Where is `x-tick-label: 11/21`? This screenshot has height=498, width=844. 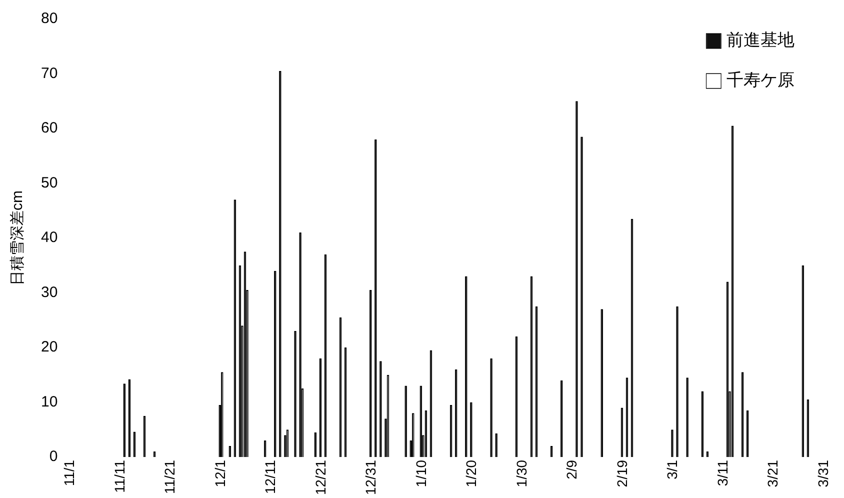
x-tick-label: 11/21 is located at coordinates (170, 477).